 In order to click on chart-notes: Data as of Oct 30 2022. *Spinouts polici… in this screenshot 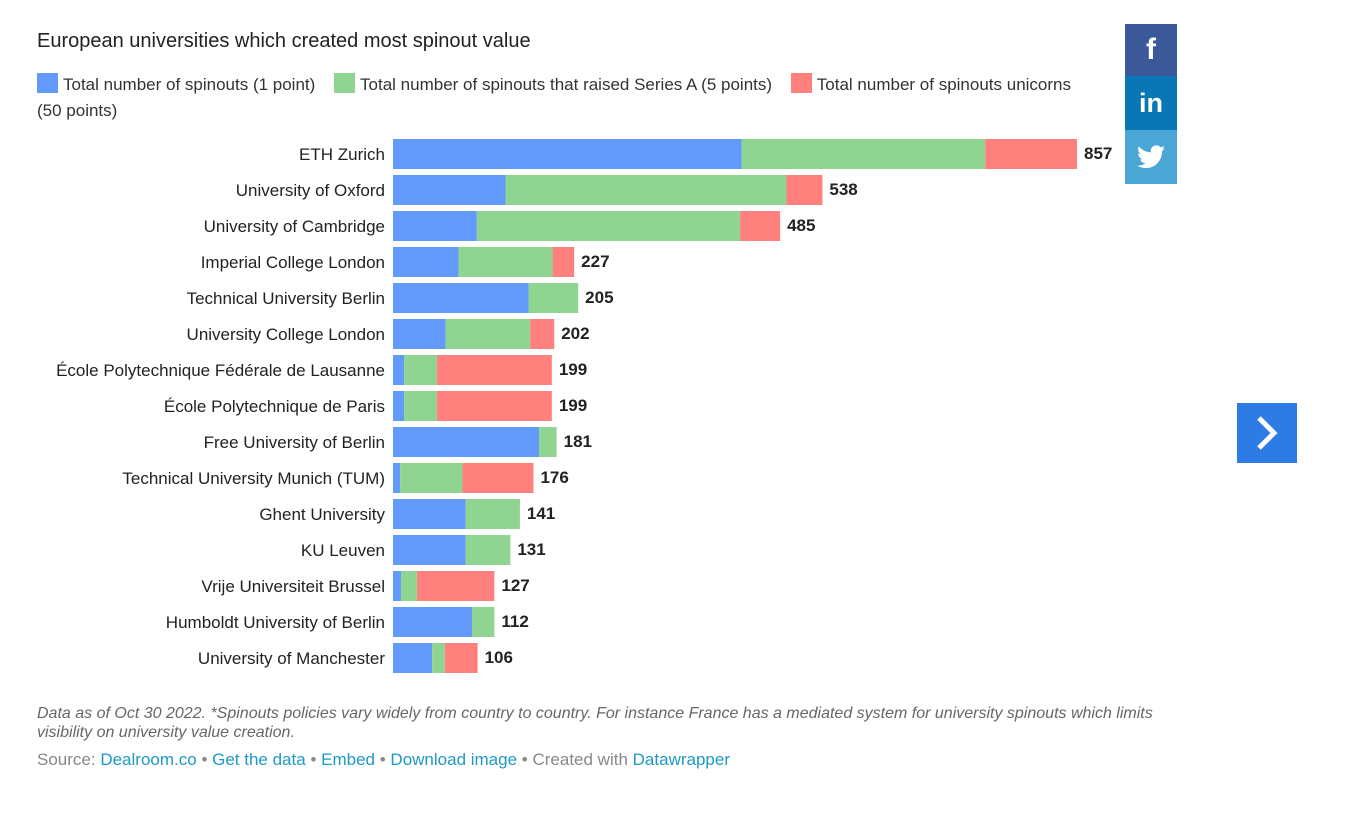, I will do `click(595, 723)`.